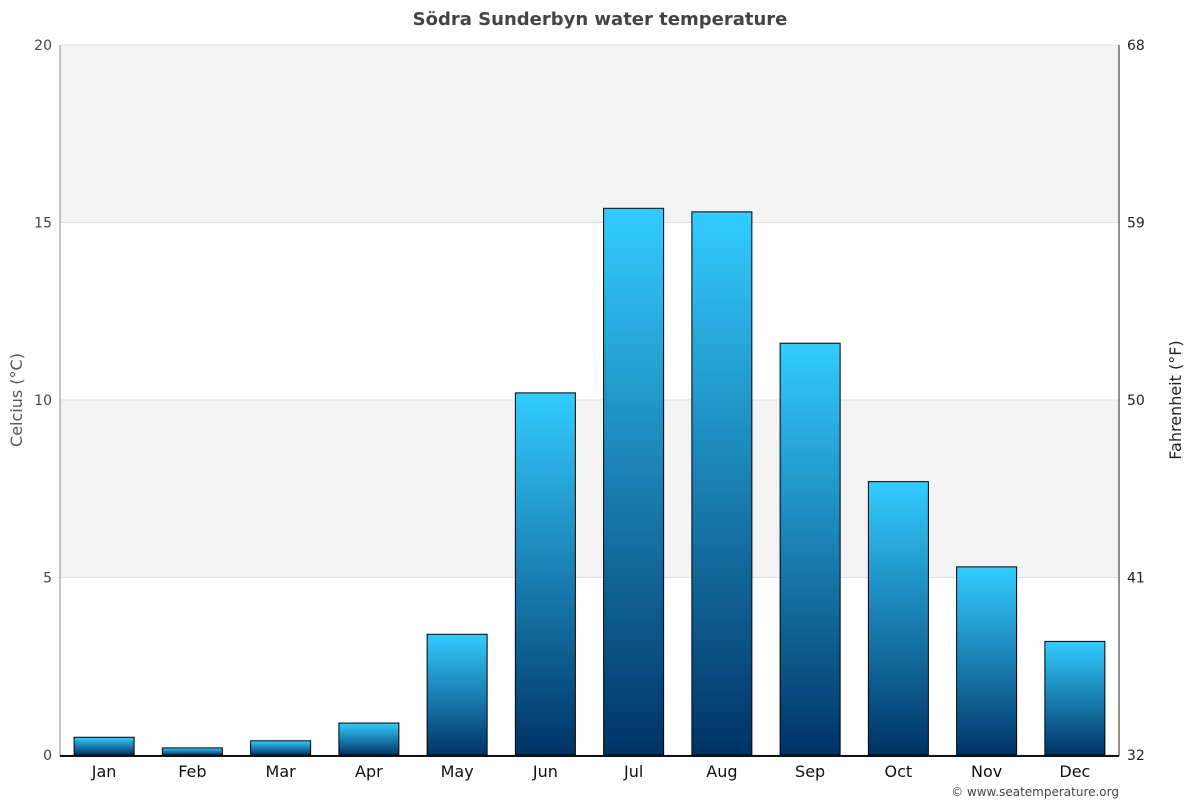 The height and width of the screenshot is (804, 1200). I want to click on x-tick-label: Jan, so click(104, 771).